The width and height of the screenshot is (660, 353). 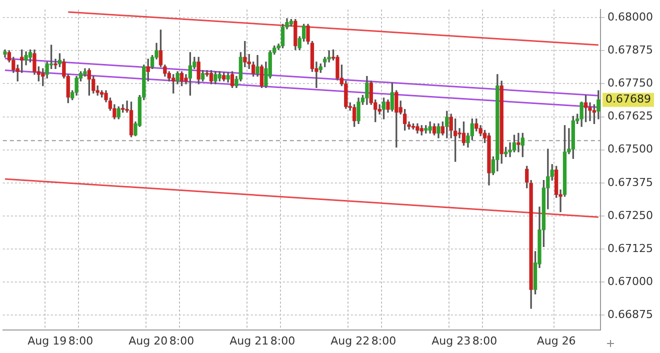 What do you see at coordinates (631, 315) in the screenshot?
I see `y-tick-label: 0.66875` at bounding box center [631, 315].